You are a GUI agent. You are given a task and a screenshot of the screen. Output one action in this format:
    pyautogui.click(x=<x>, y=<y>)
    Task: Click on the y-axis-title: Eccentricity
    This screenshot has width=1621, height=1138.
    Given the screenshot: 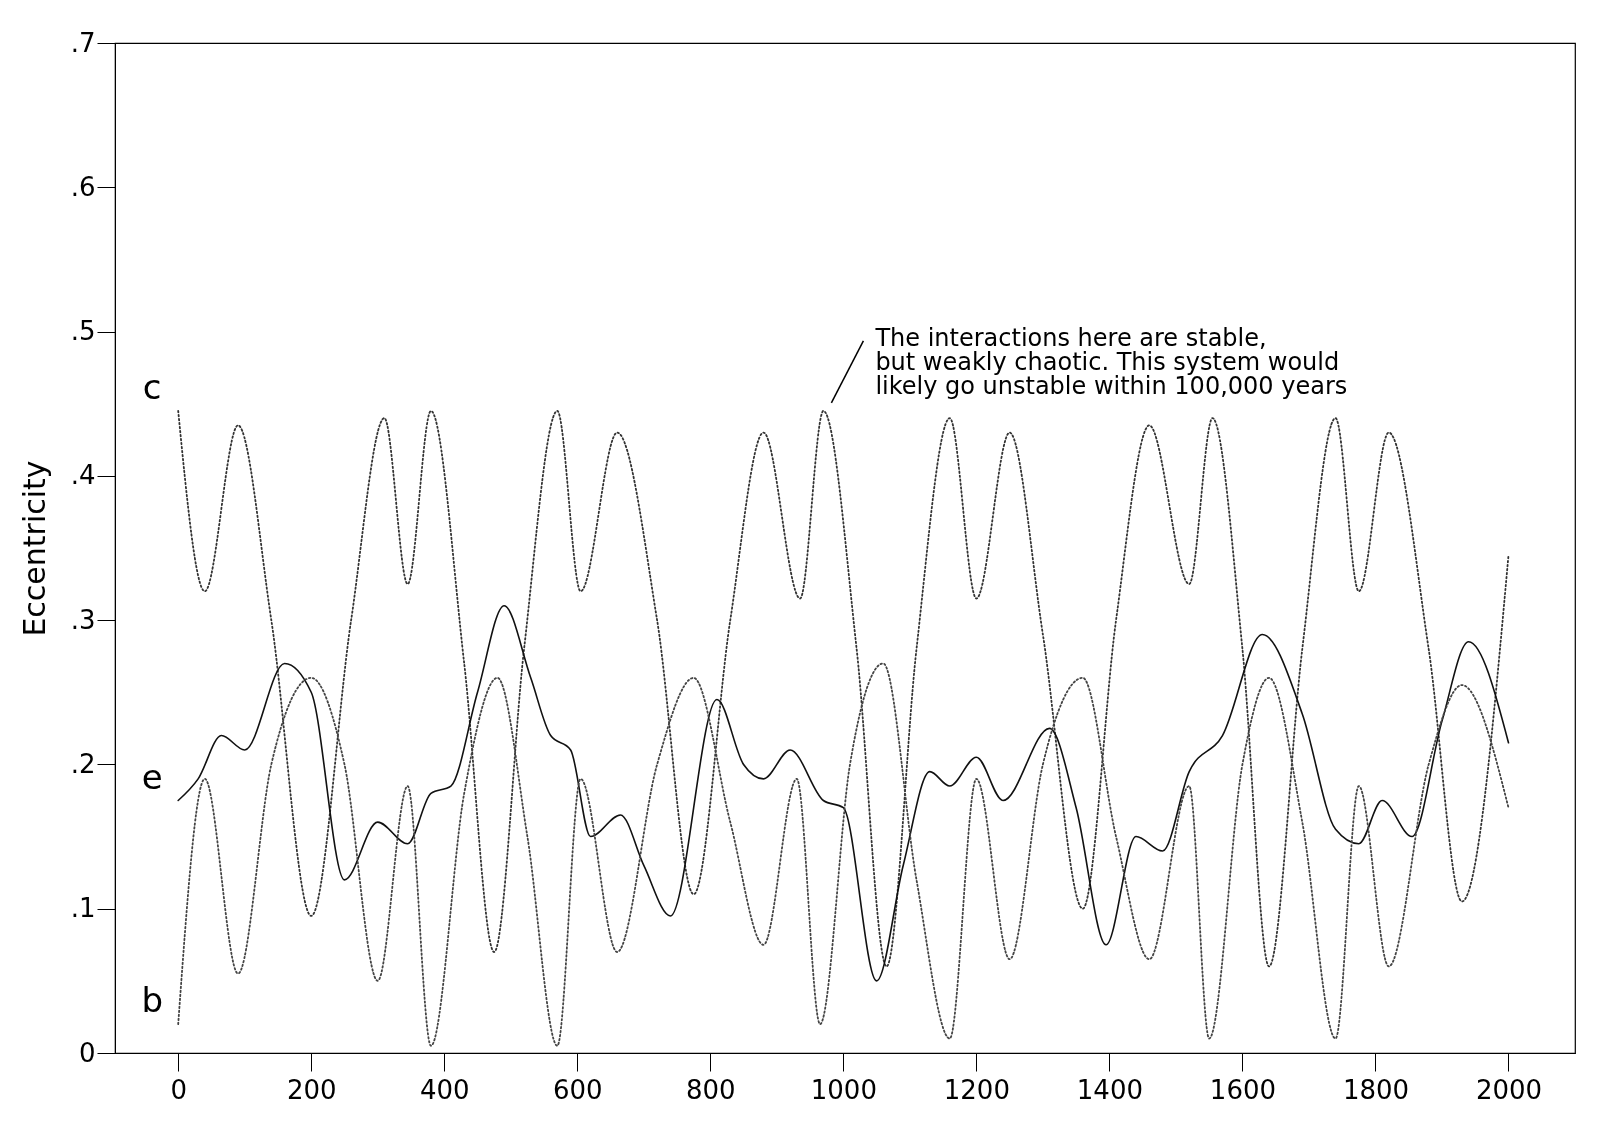 What is the action you would take?
    pyautogui.click(x=34, y=548)
    